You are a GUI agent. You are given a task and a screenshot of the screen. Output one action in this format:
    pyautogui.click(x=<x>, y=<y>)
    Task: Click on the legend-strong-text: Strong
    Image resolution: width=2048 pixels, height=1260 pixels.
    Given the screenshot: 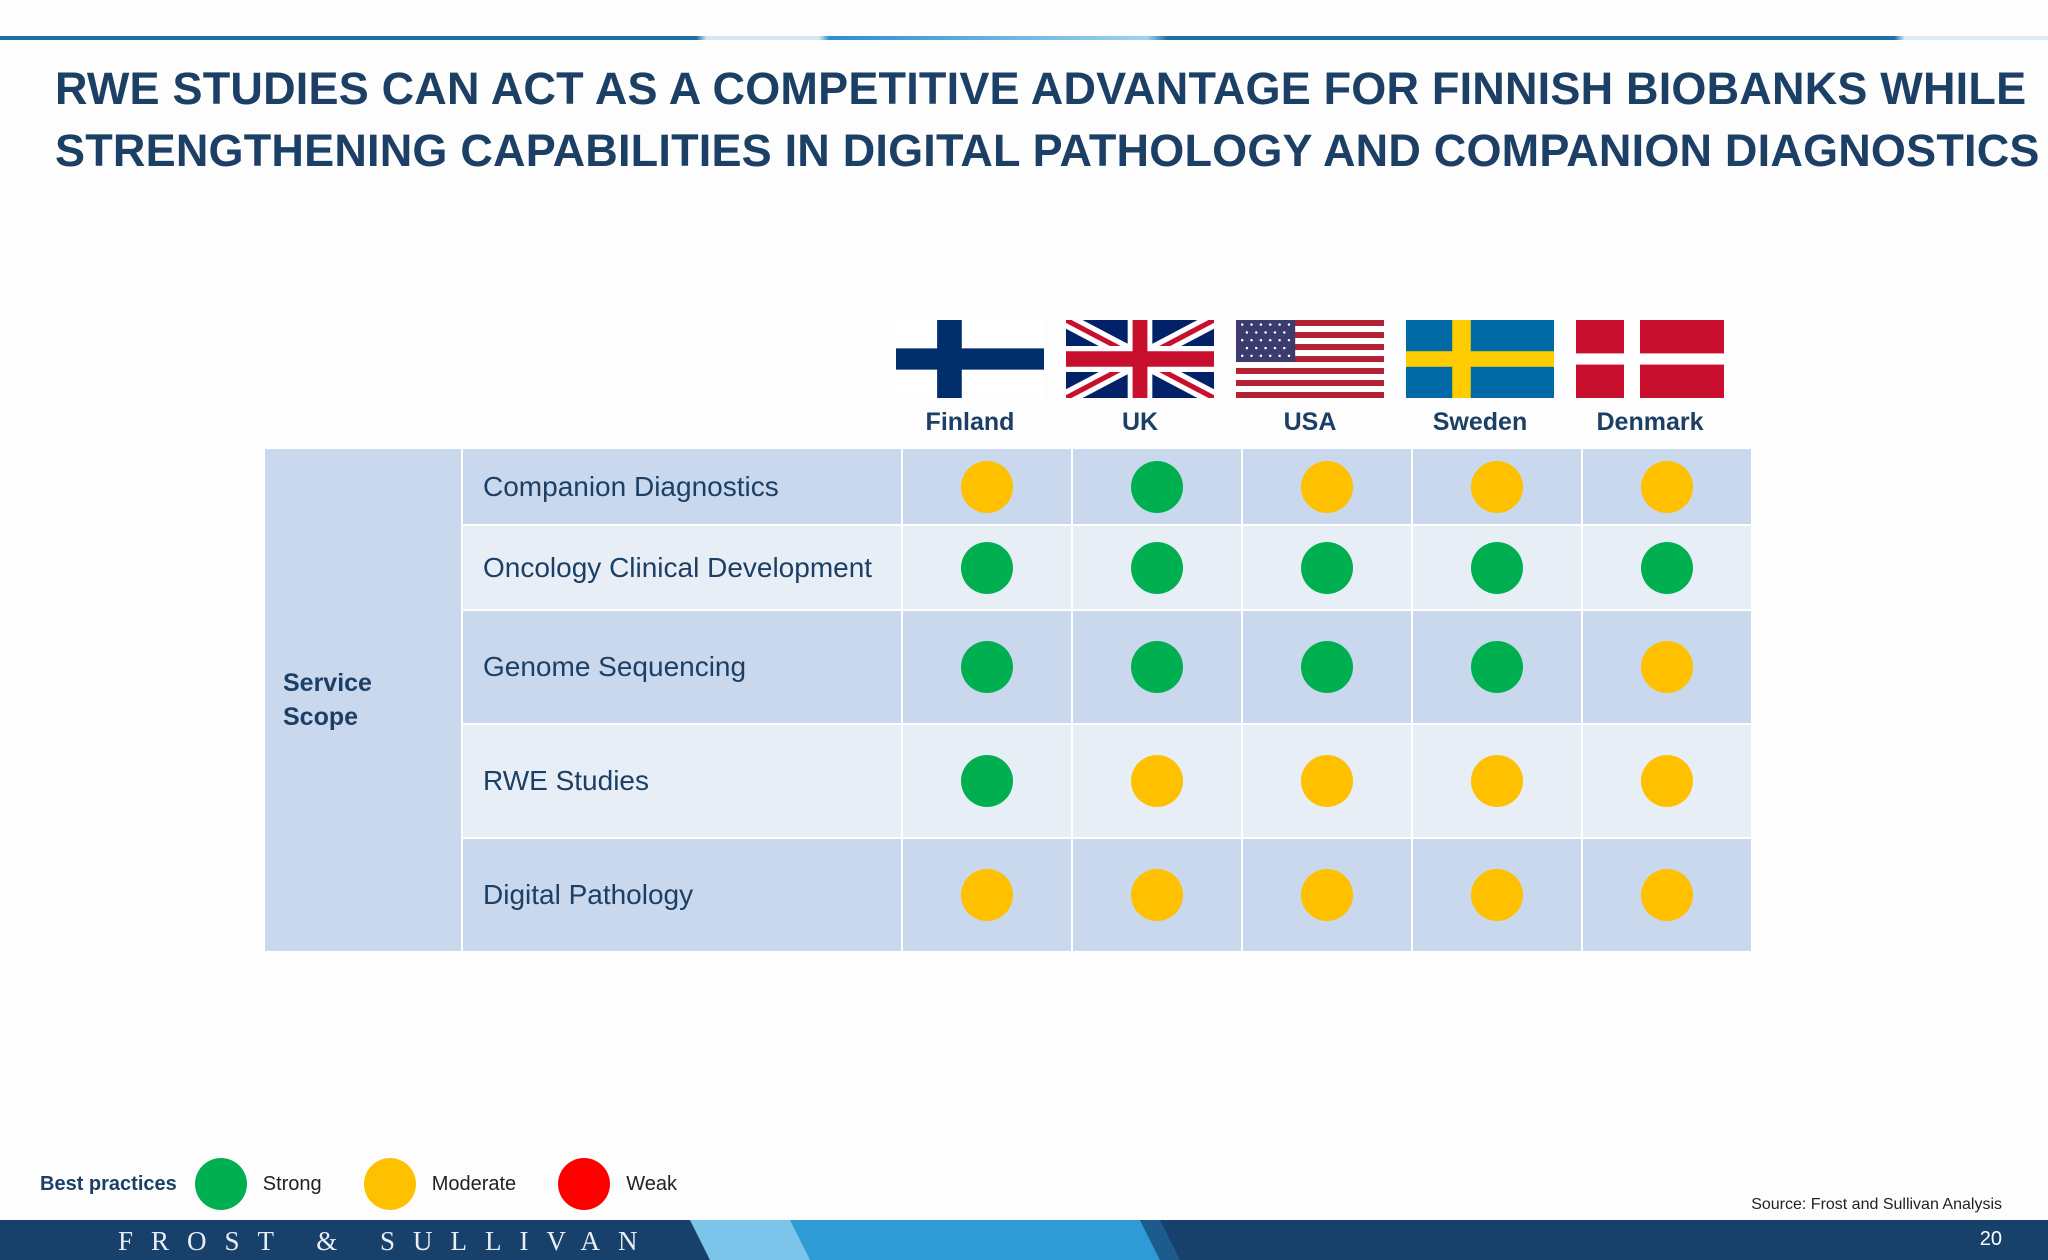 What is the action you would take?
    pyautogui.click(x=292, y=1183)
    